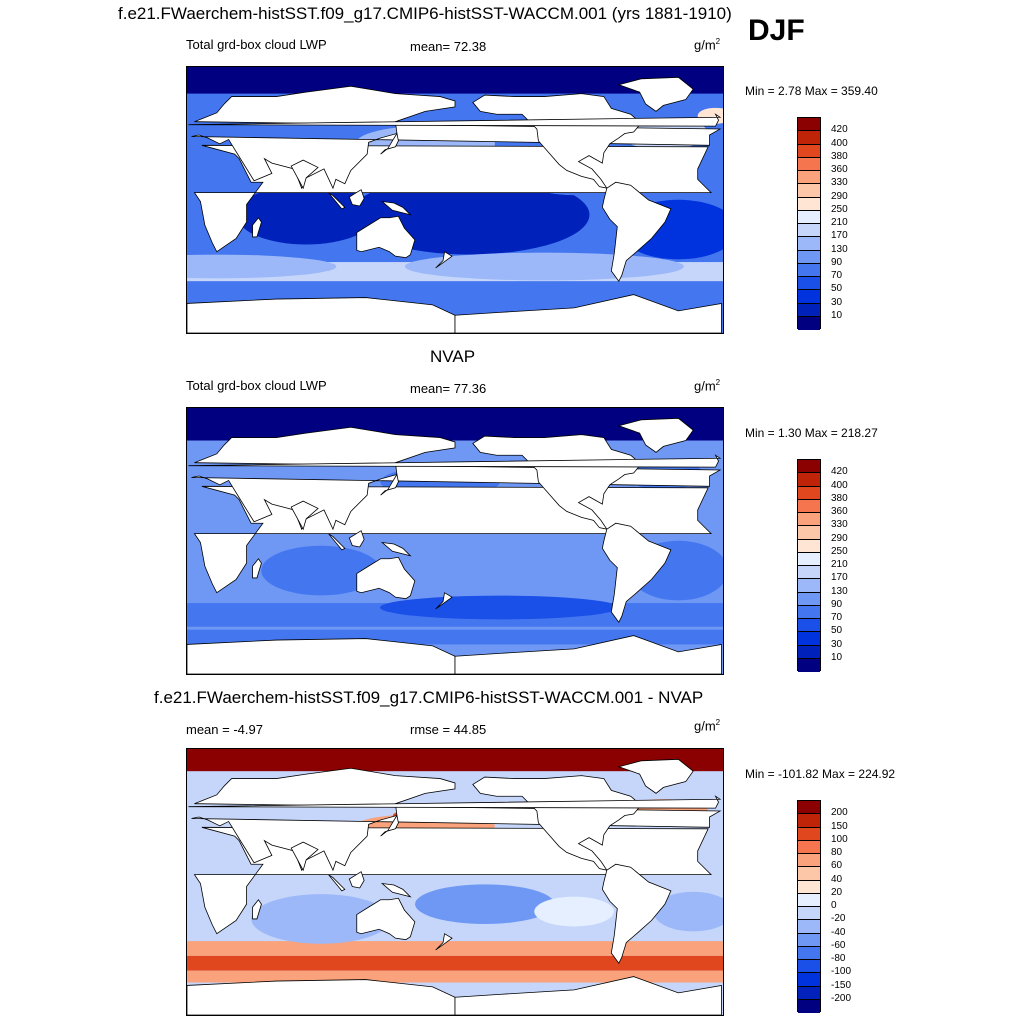 This screenshot has width=1024, height=1024. What do you see at coordinates (839, 839) in the screenshot?
I see `colorbar-tick-label: 100` at bounding box center [839, 839].